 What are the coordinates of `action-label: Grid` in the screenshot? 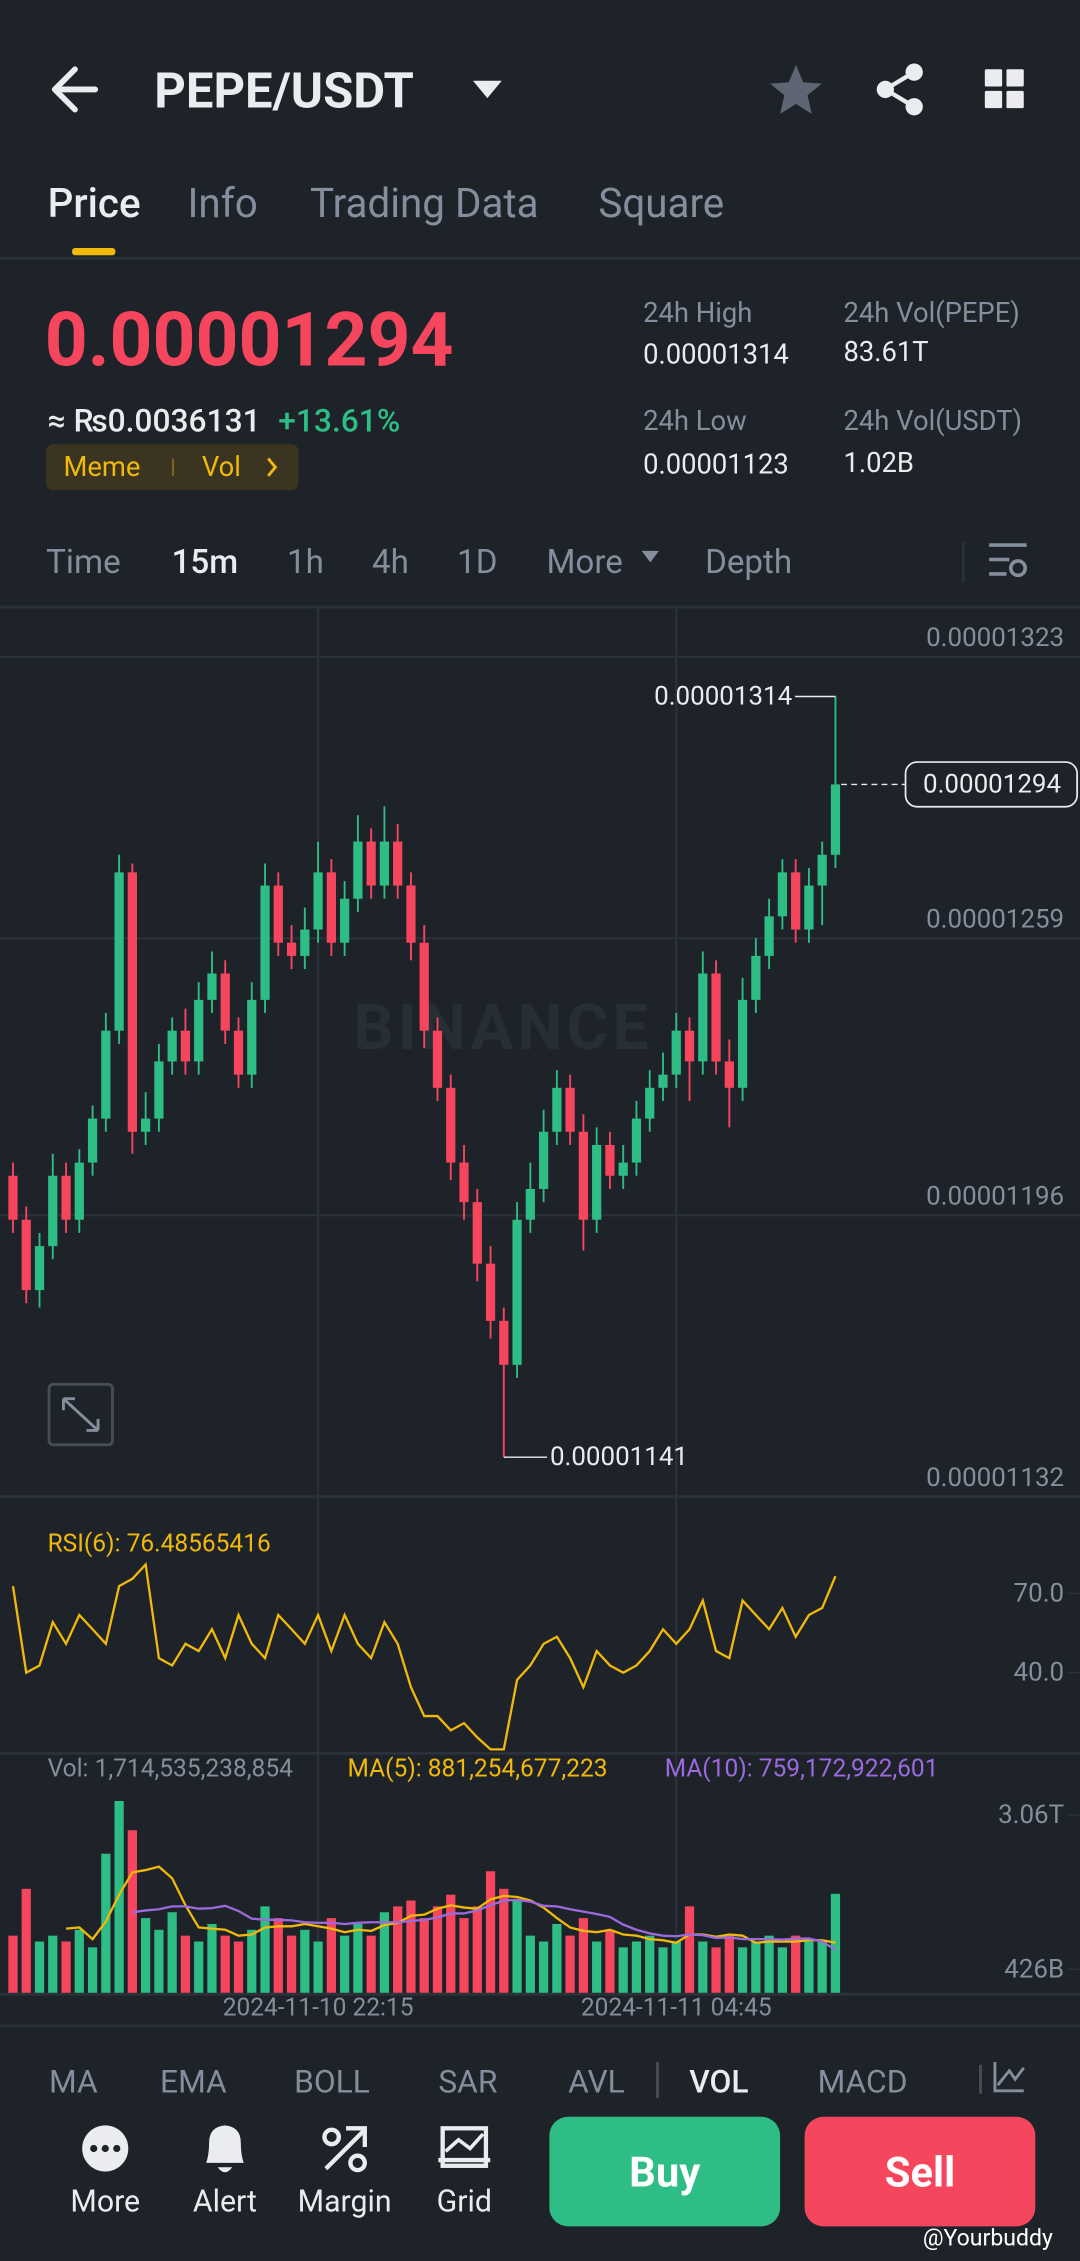 It's located at (464, 2201).